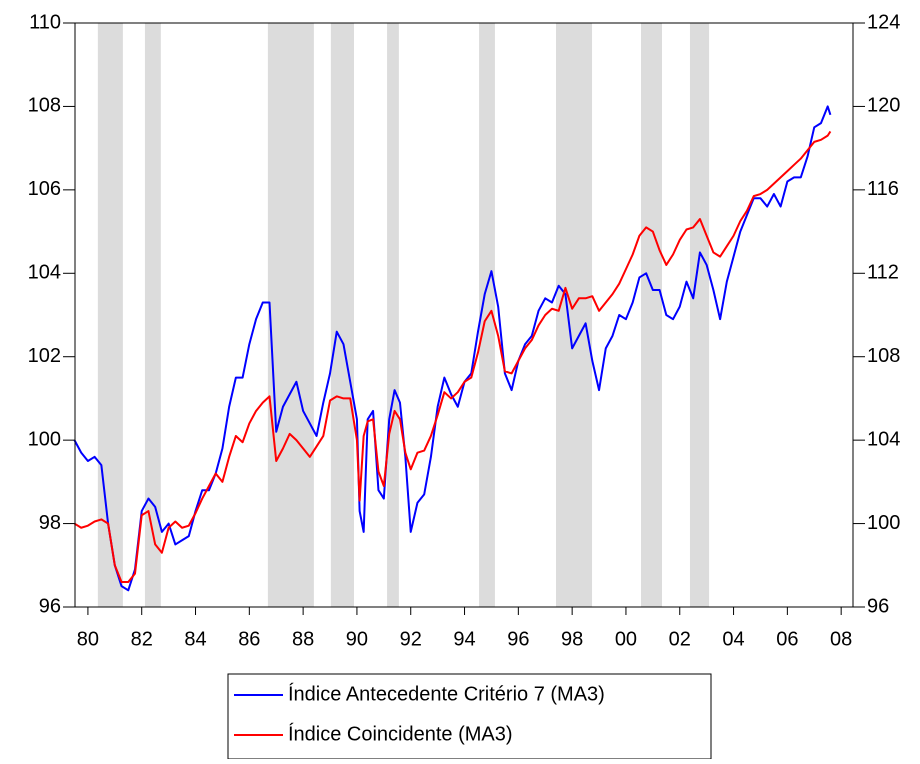 The height and width of the screenshot is (764, 920). I want to click on x-tick-label: 90, so click(357, 639).